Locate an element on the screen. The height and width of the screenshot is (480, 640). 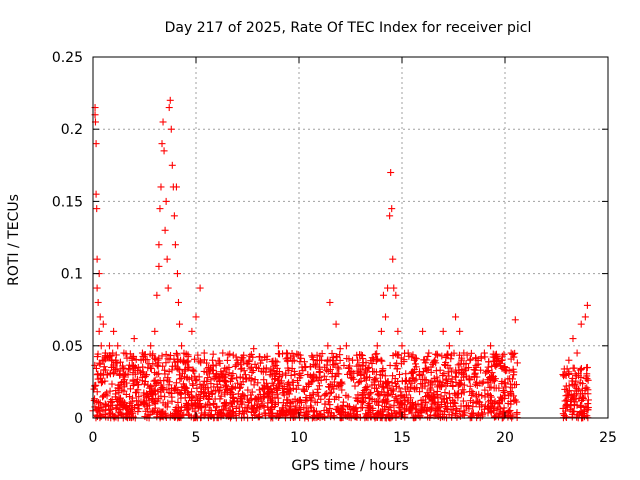
y-tick-label: 0.25 is located at coordinates (67, 58).